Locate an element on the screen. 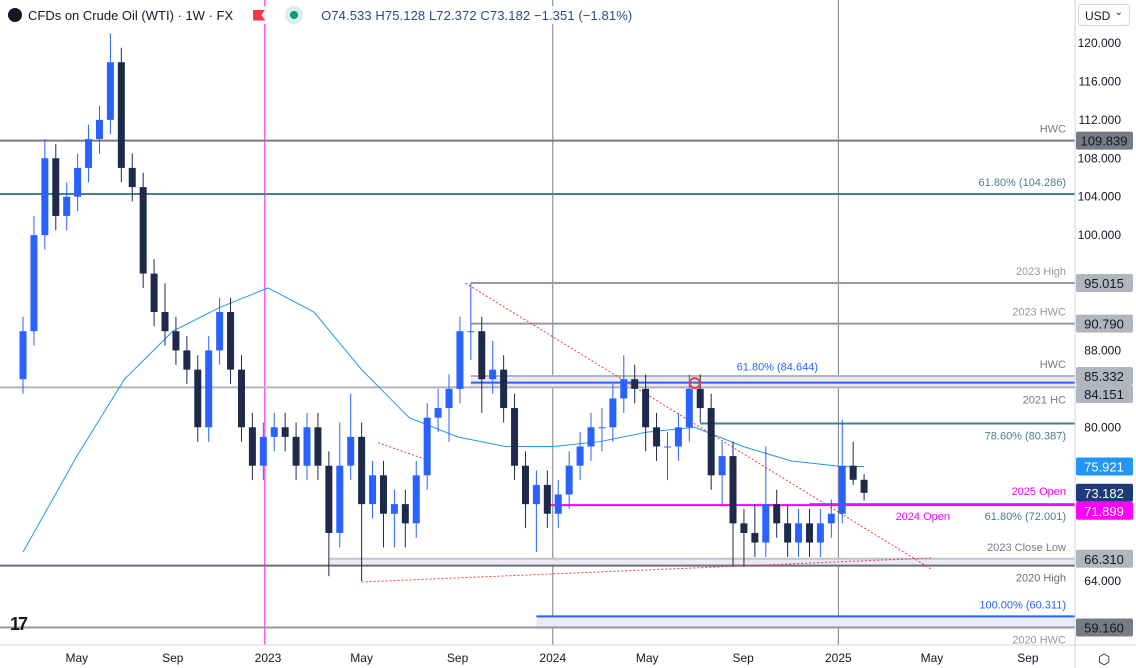 The image size is (1136, 668). price-tag-label: 109.839 is located at coordinates (1104, 141).